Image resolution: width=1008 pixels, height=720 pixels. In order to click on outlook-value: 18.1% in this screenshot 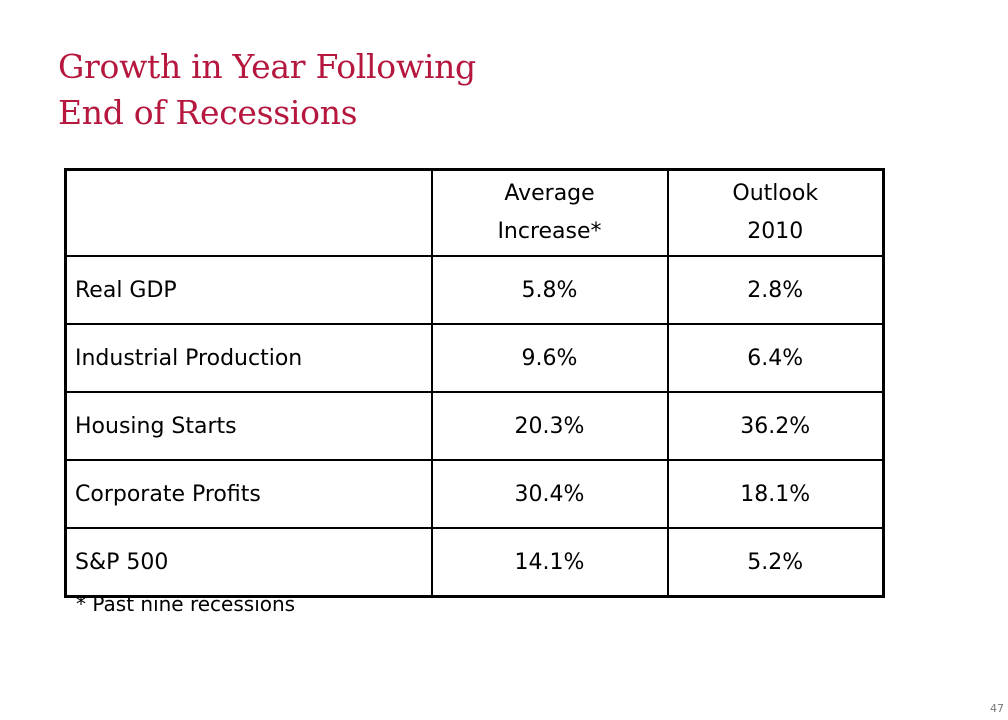, I will do `click(775, 494)`.